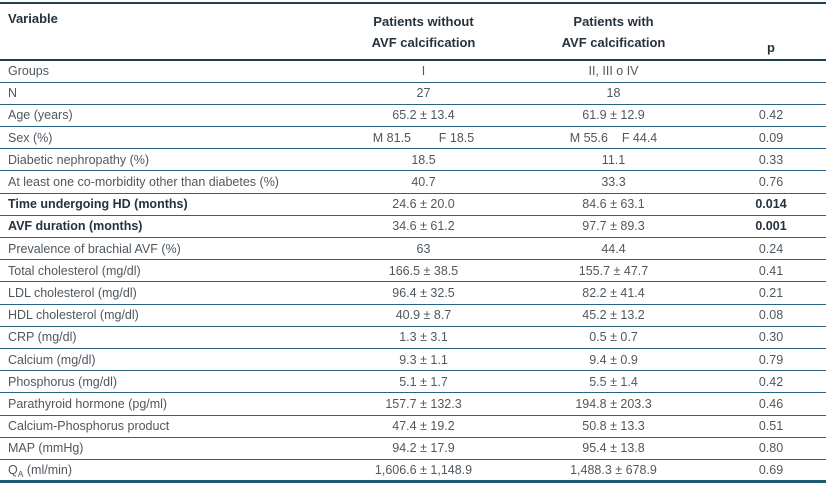  I want to click on table-row: Diabetic nephropathy (%) 18.5 11.1 0.33, so click(413, 159).